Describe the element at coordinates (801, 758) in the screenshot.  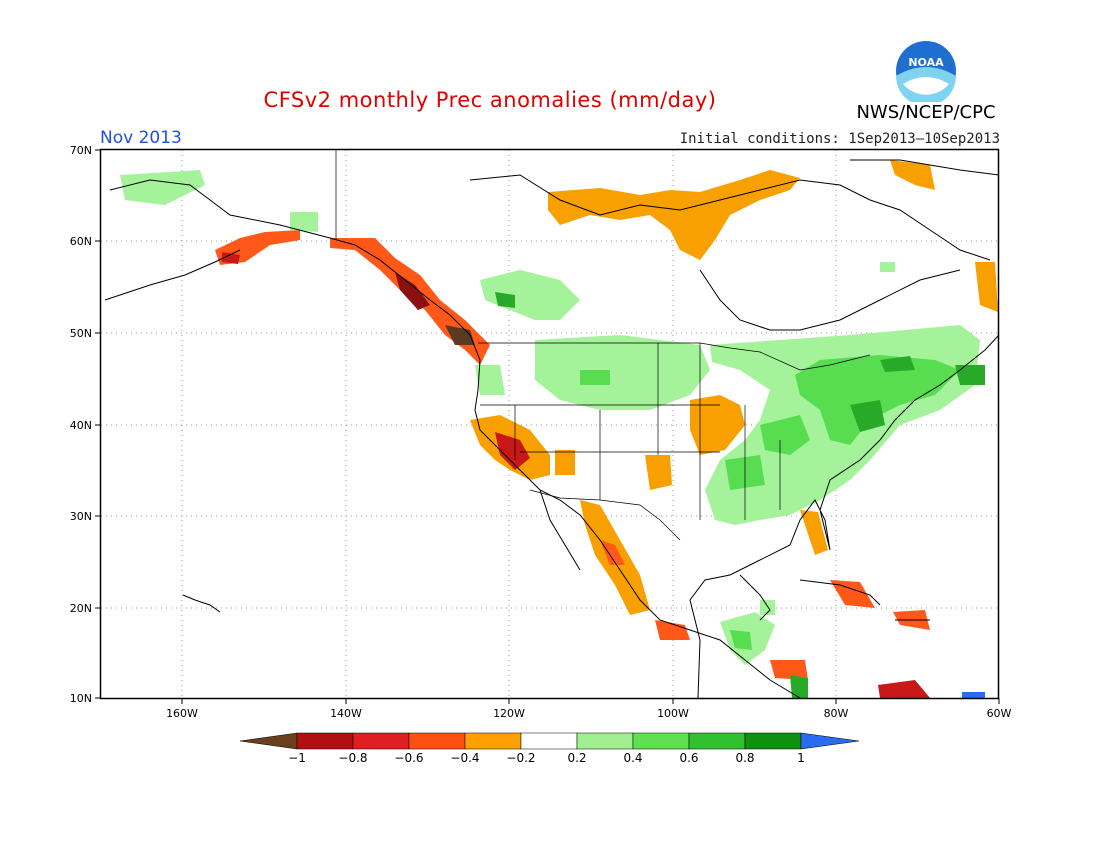
I see `colorbar-label: 1` at that location.